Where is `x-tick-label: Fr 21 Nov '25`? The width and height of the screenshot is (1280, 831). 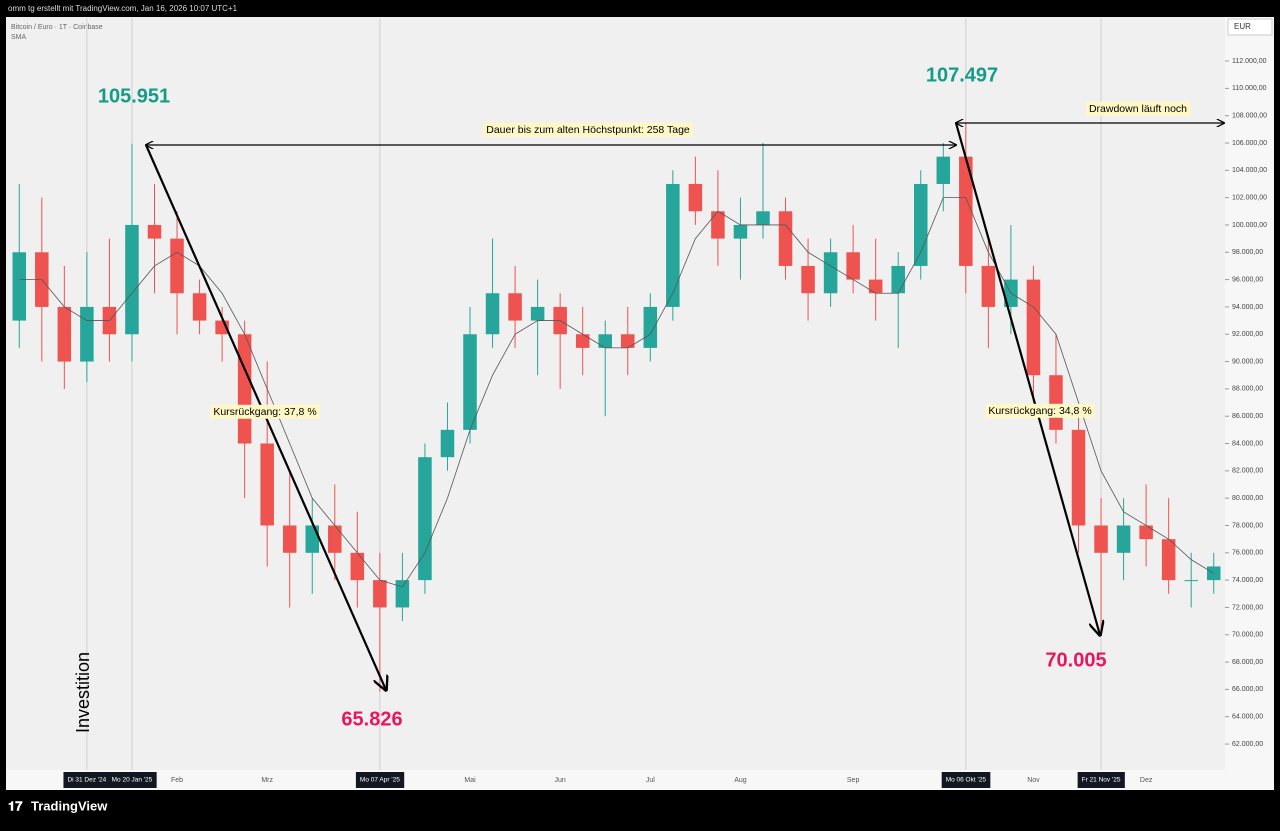
x-tick-label: Fr 21 Nov '25 is located at coordinates (1101, 780).